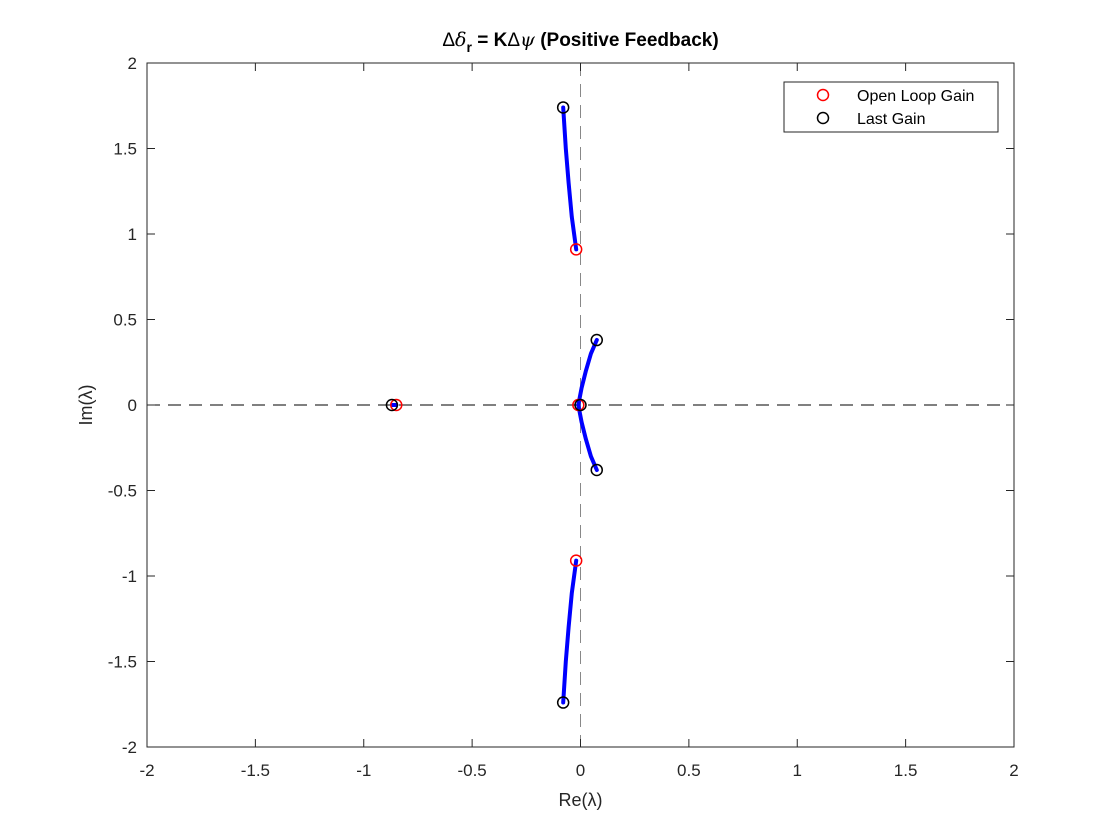 This screenshot has width=1120, height=840. I want to click on locus-branches, so click(494, 405).